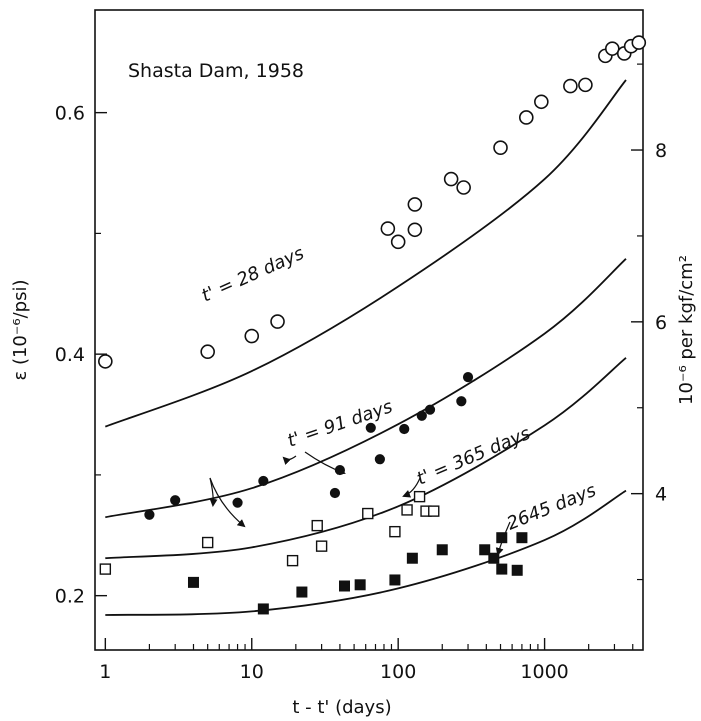  Describe the element at coordinates (70, 355) in the screenshot. I see `y-tick-label: 0.4` at that location.